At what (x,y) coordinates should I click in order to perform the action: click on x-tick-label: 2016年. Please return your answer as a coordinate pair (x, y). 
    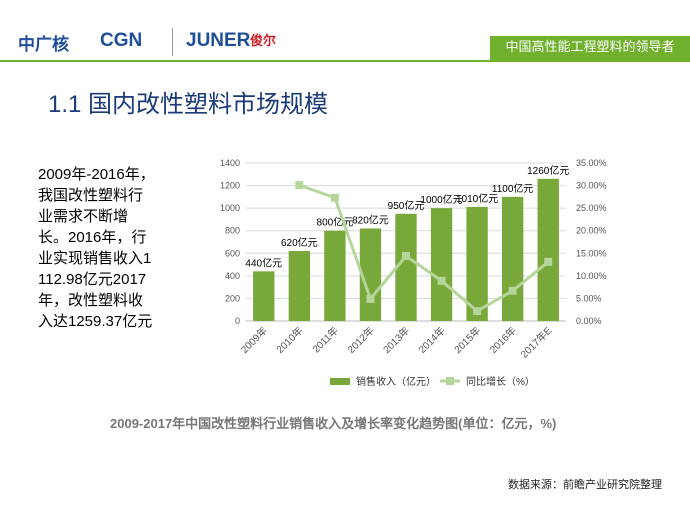
    Looking at the image, I should click on (503, 340).